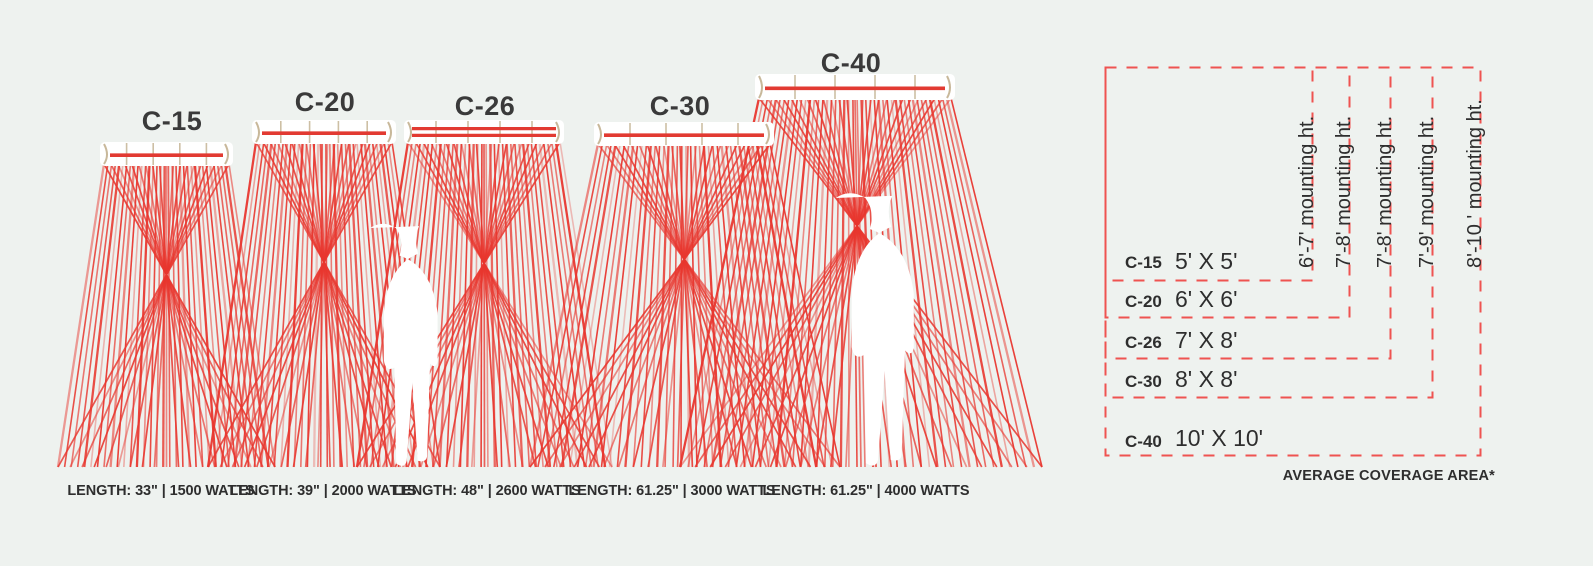  What do you see at coordinates (1427, 191) in the screenshot?
I see `mounting-height-c-30: 7'-9' mounting ht.` at bounding box center [1427, 191].